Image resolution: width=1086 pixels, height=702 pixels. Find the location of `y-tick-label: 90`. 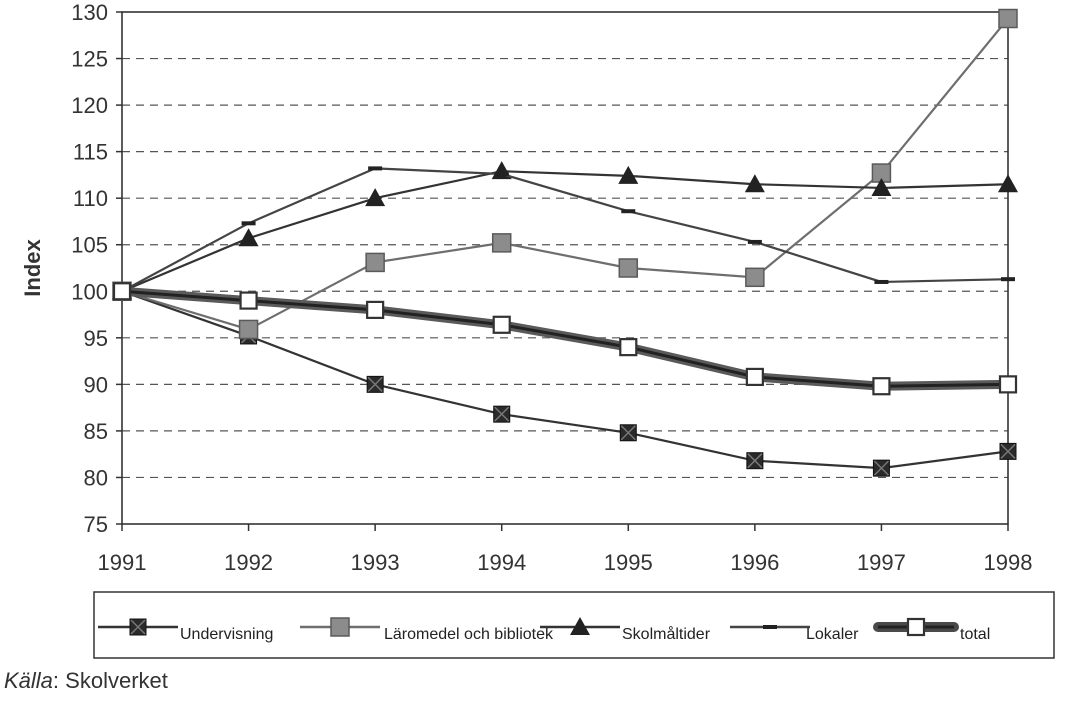

y-tick-label: 90 is located at coordinates (96, 384).